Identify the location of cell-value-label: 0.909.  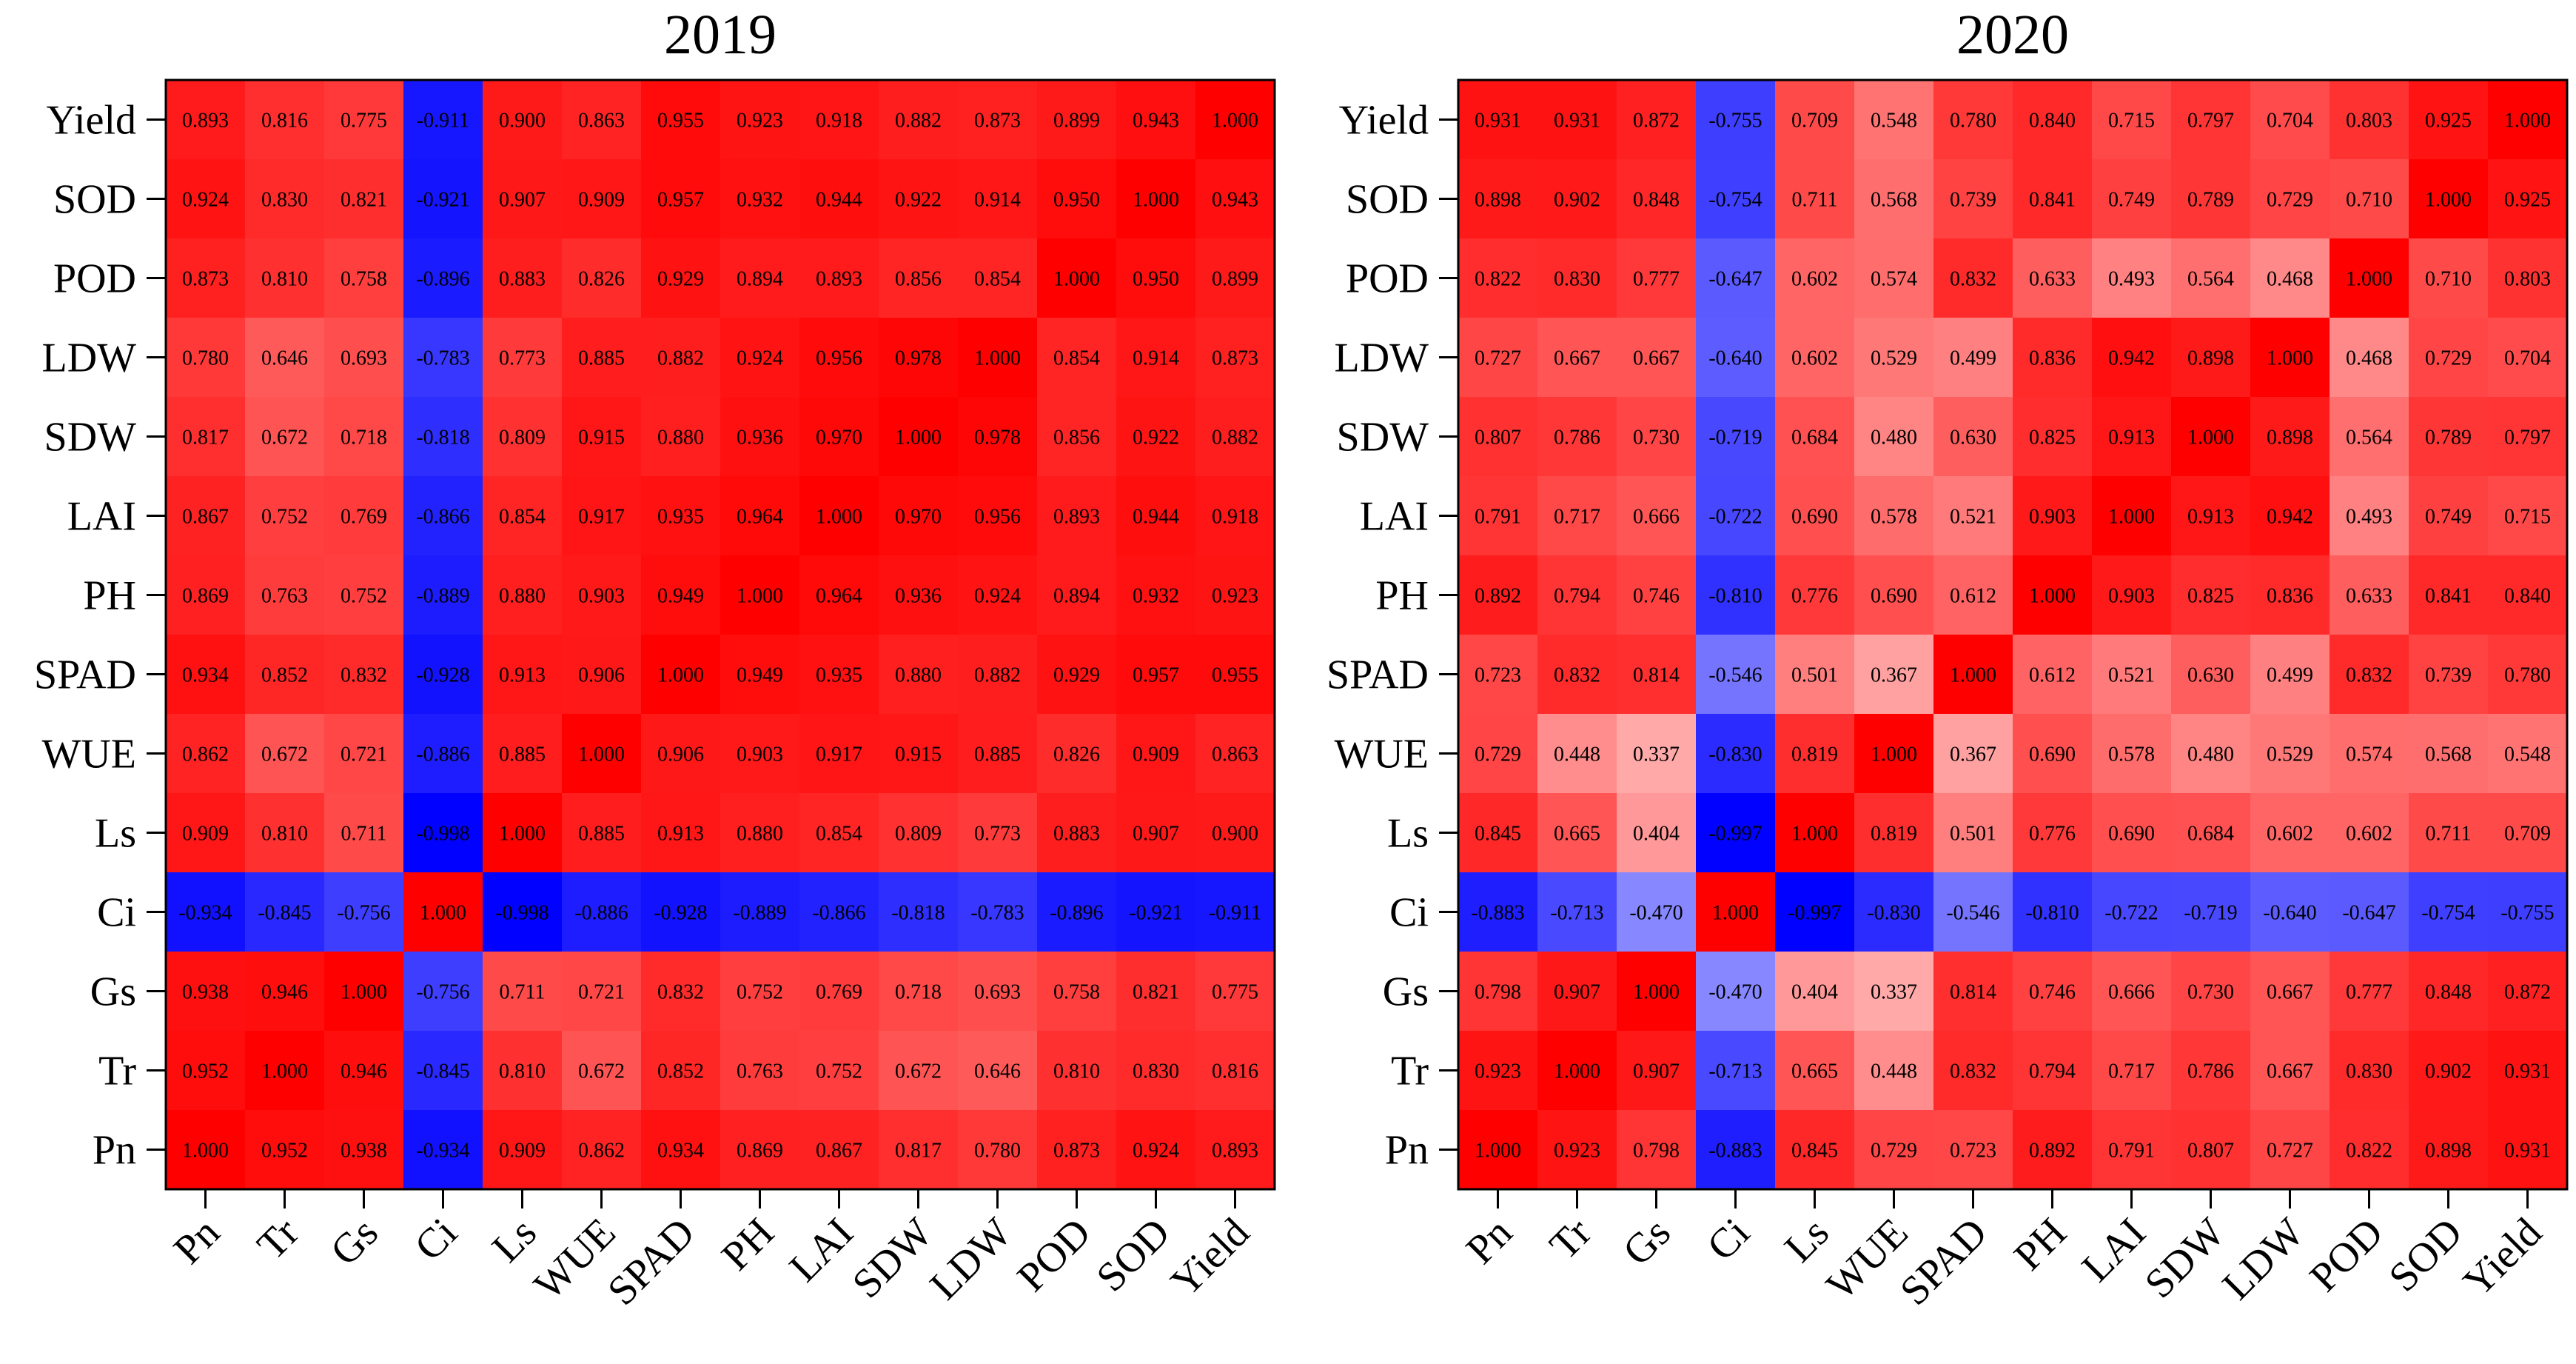
(522, 1151).